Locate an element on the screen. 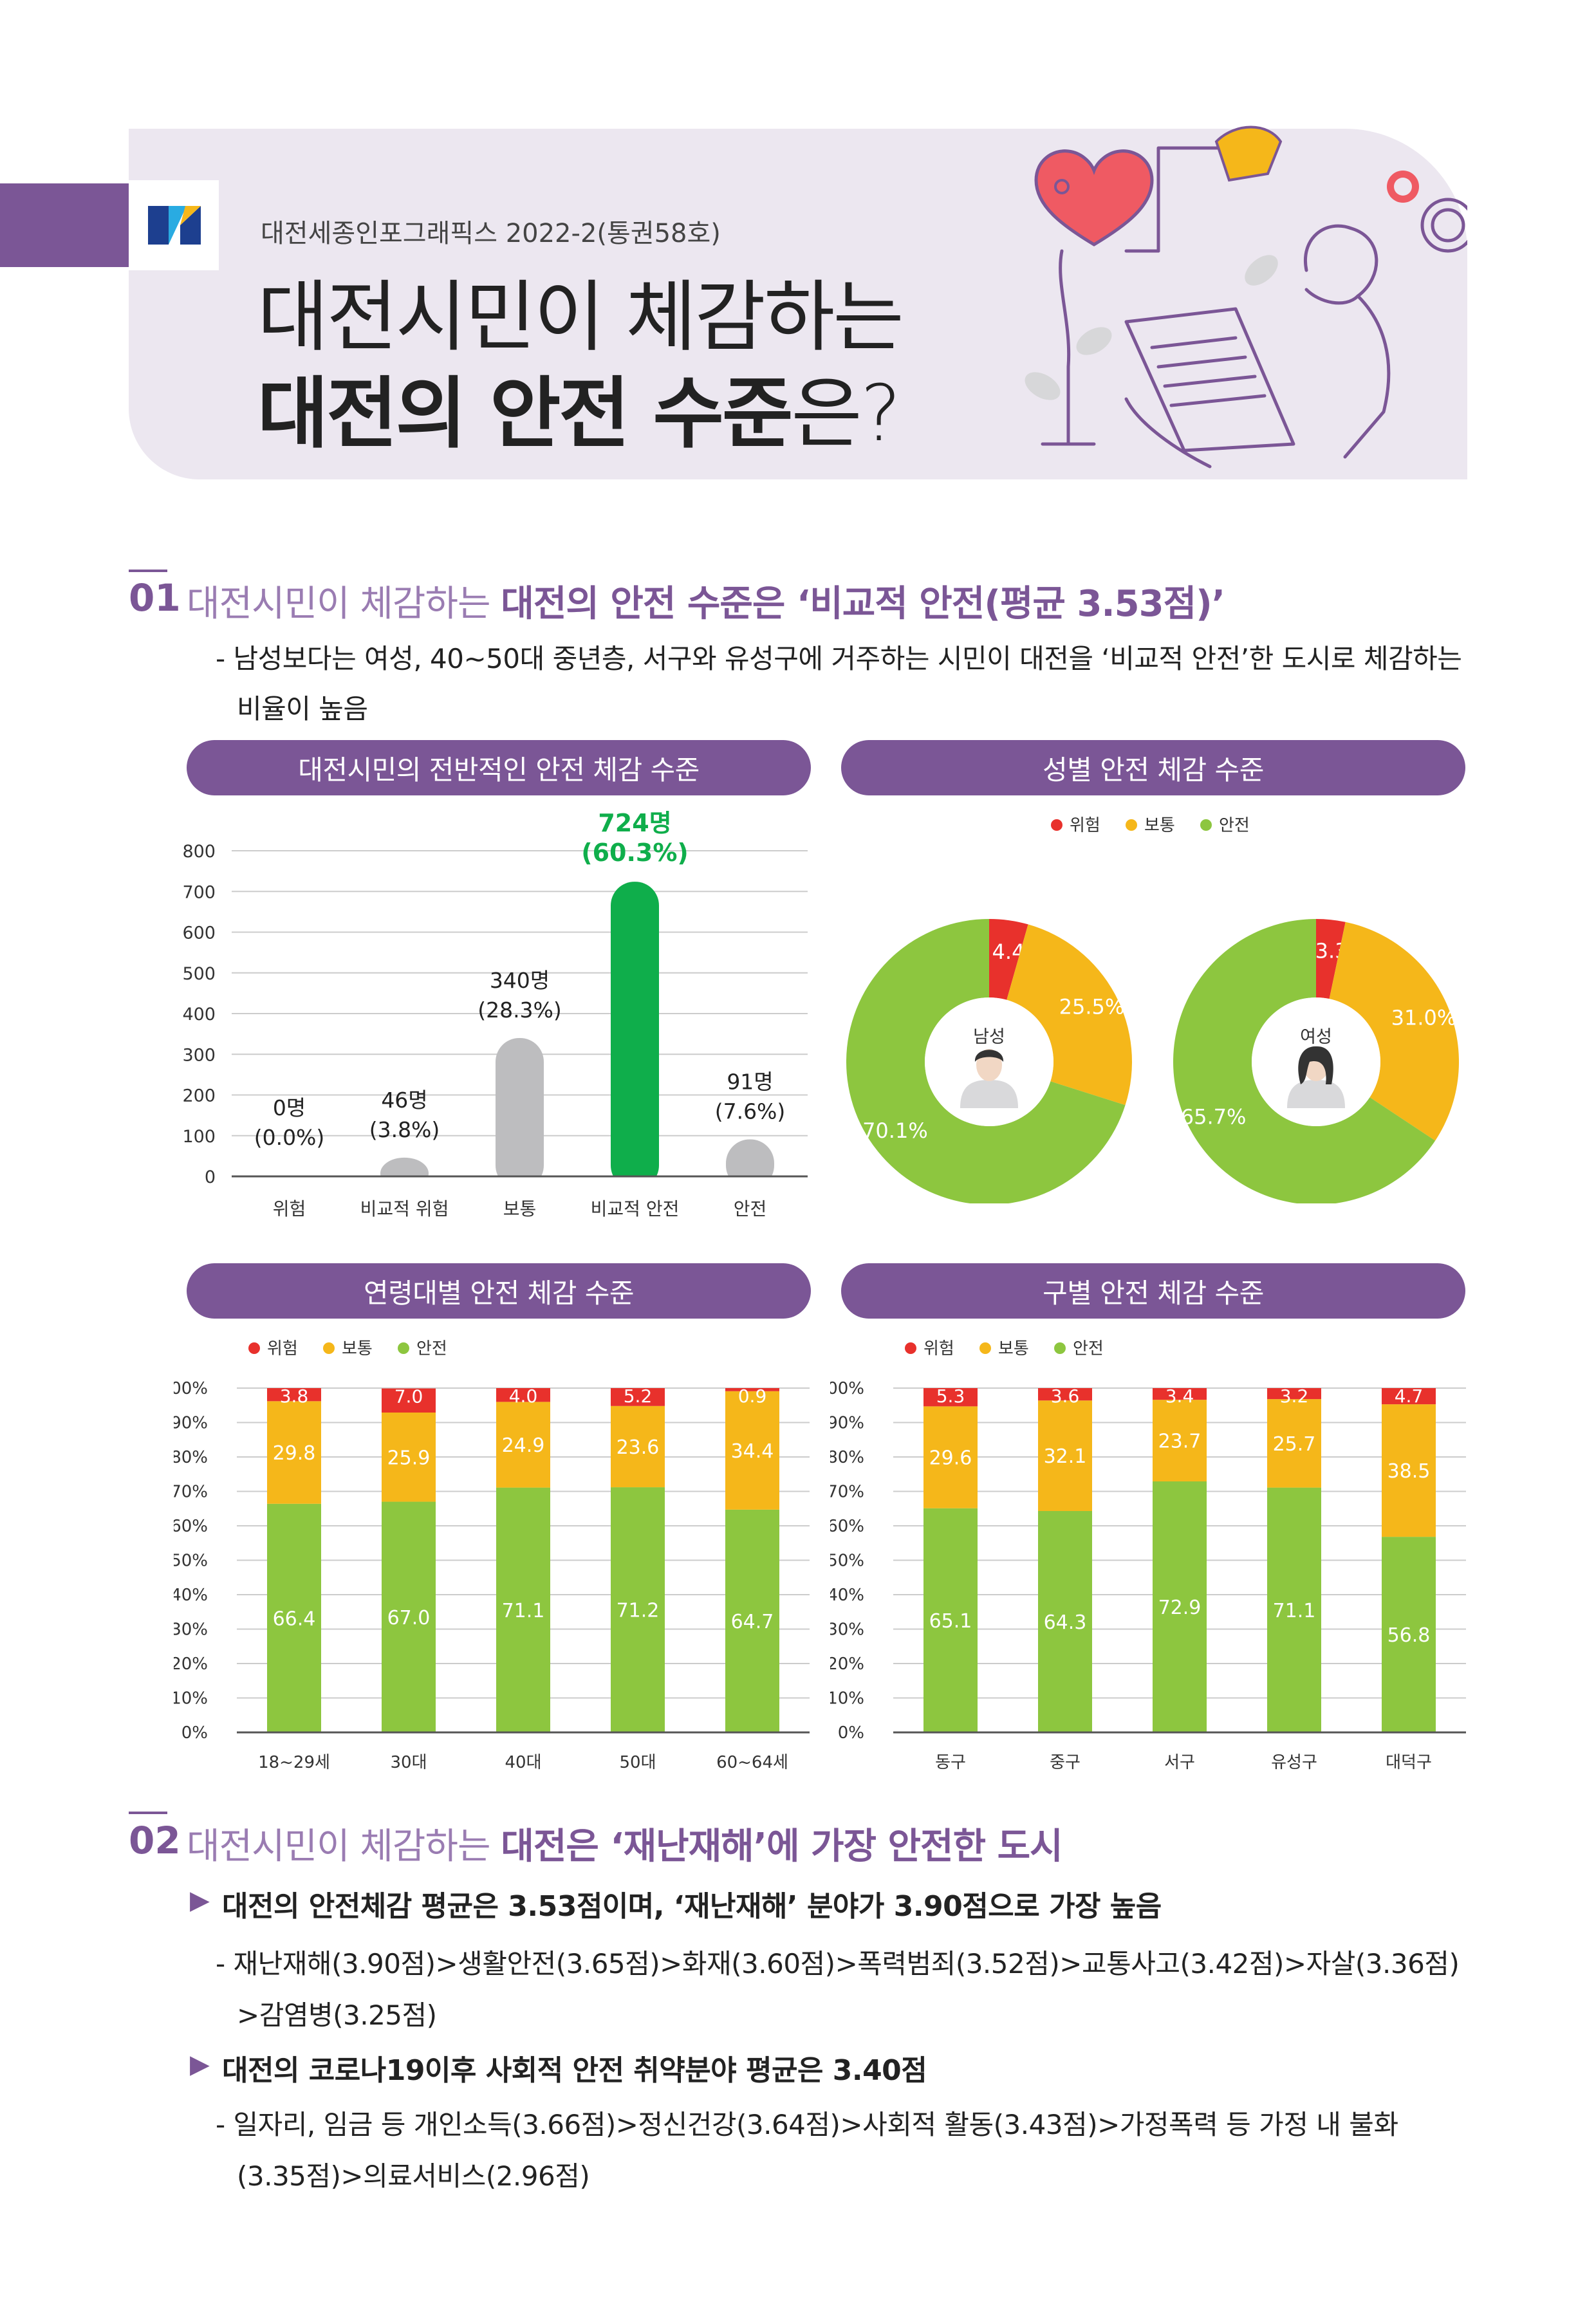 Image resolution: width=1596 pixels, height=2318 pixels. segment-value-label: 3.6 is located at coordinates (1065, 1396).